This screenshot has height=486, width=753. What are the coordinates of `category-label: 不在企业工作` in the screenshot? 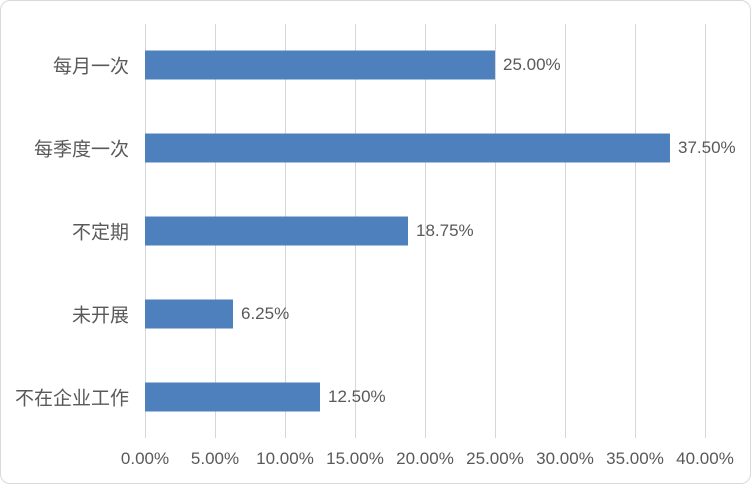 It's located at (71, 399).